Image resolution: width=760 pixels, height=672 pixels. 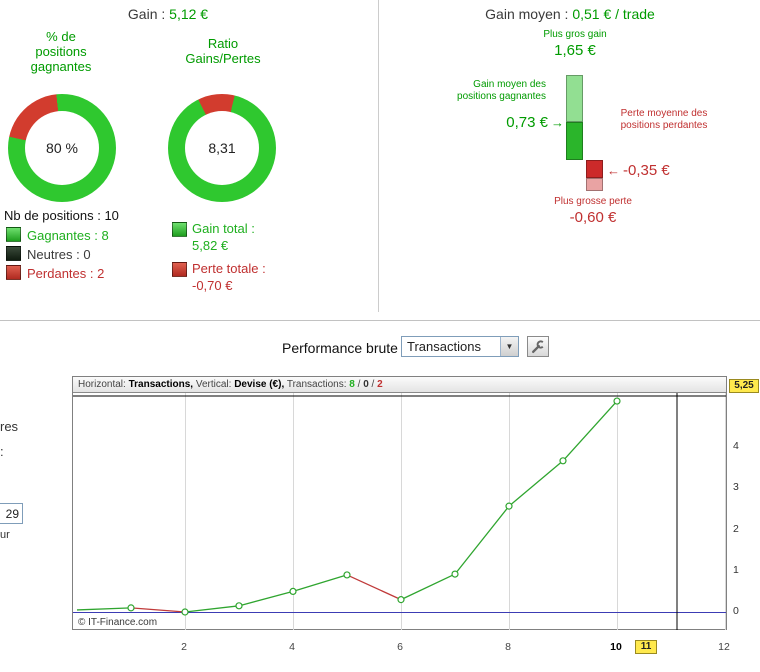 I want to click on plus-grosse-perte-value: -0,60 €, so click(x=593, y=217).